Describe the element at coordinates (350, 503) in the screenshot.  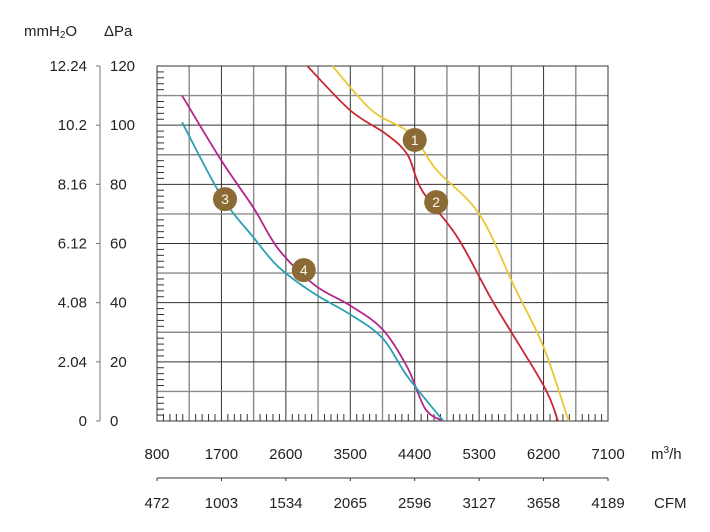
I see `x-tick-label-cfm: 2065` at that location.